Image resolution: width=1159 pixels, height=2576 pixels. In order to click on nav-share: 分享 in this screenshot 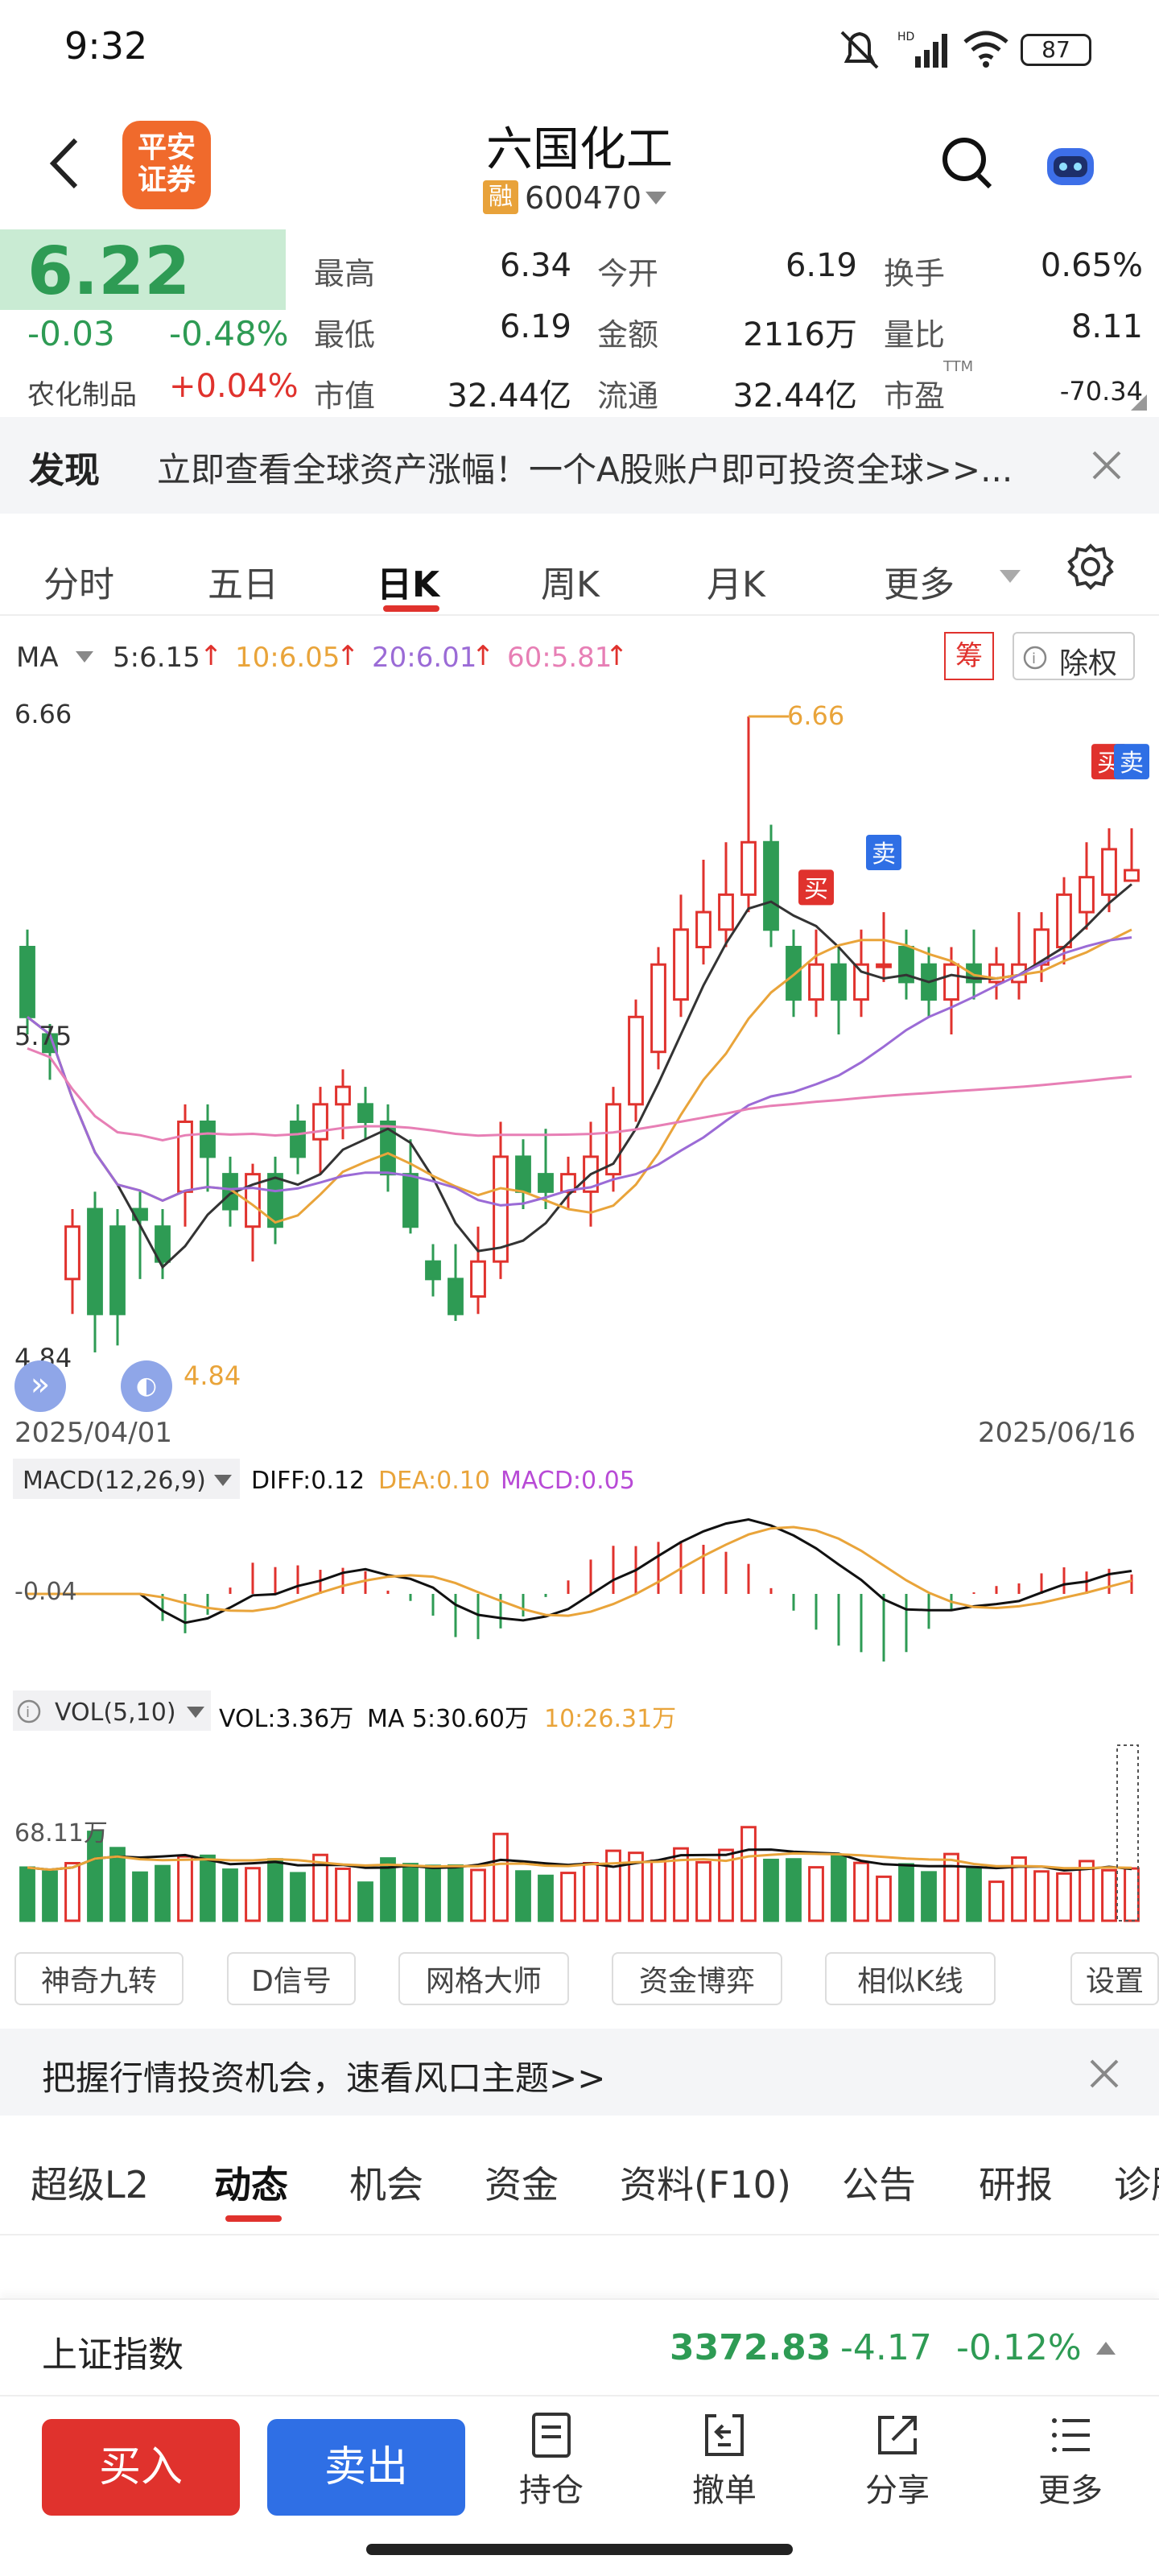, I will do `click(897, 2461)`.